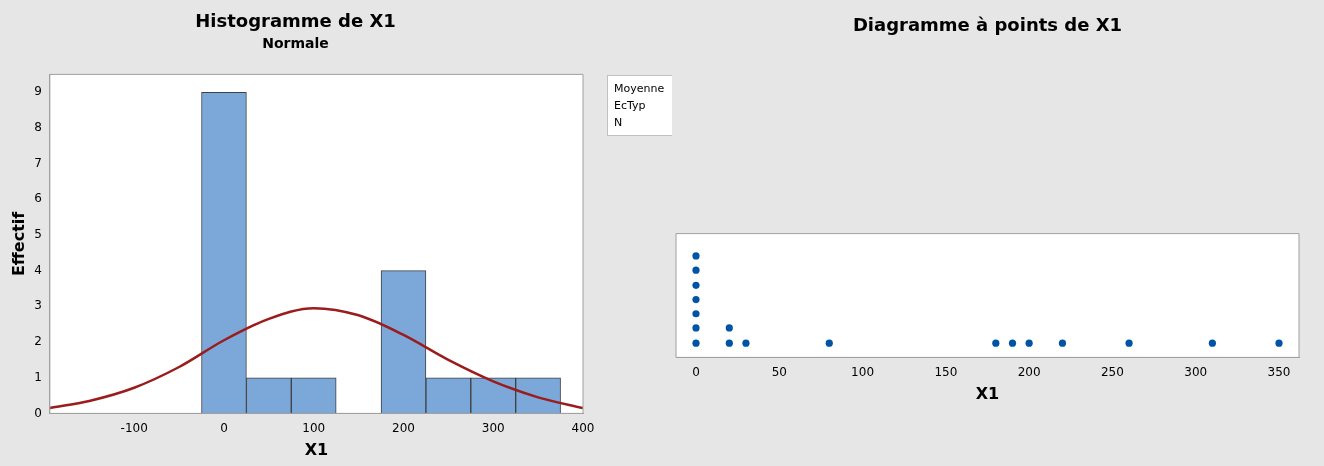 The height and width of the screenshot is (466, 1324). I want to click on text: N, so click(619, 123).